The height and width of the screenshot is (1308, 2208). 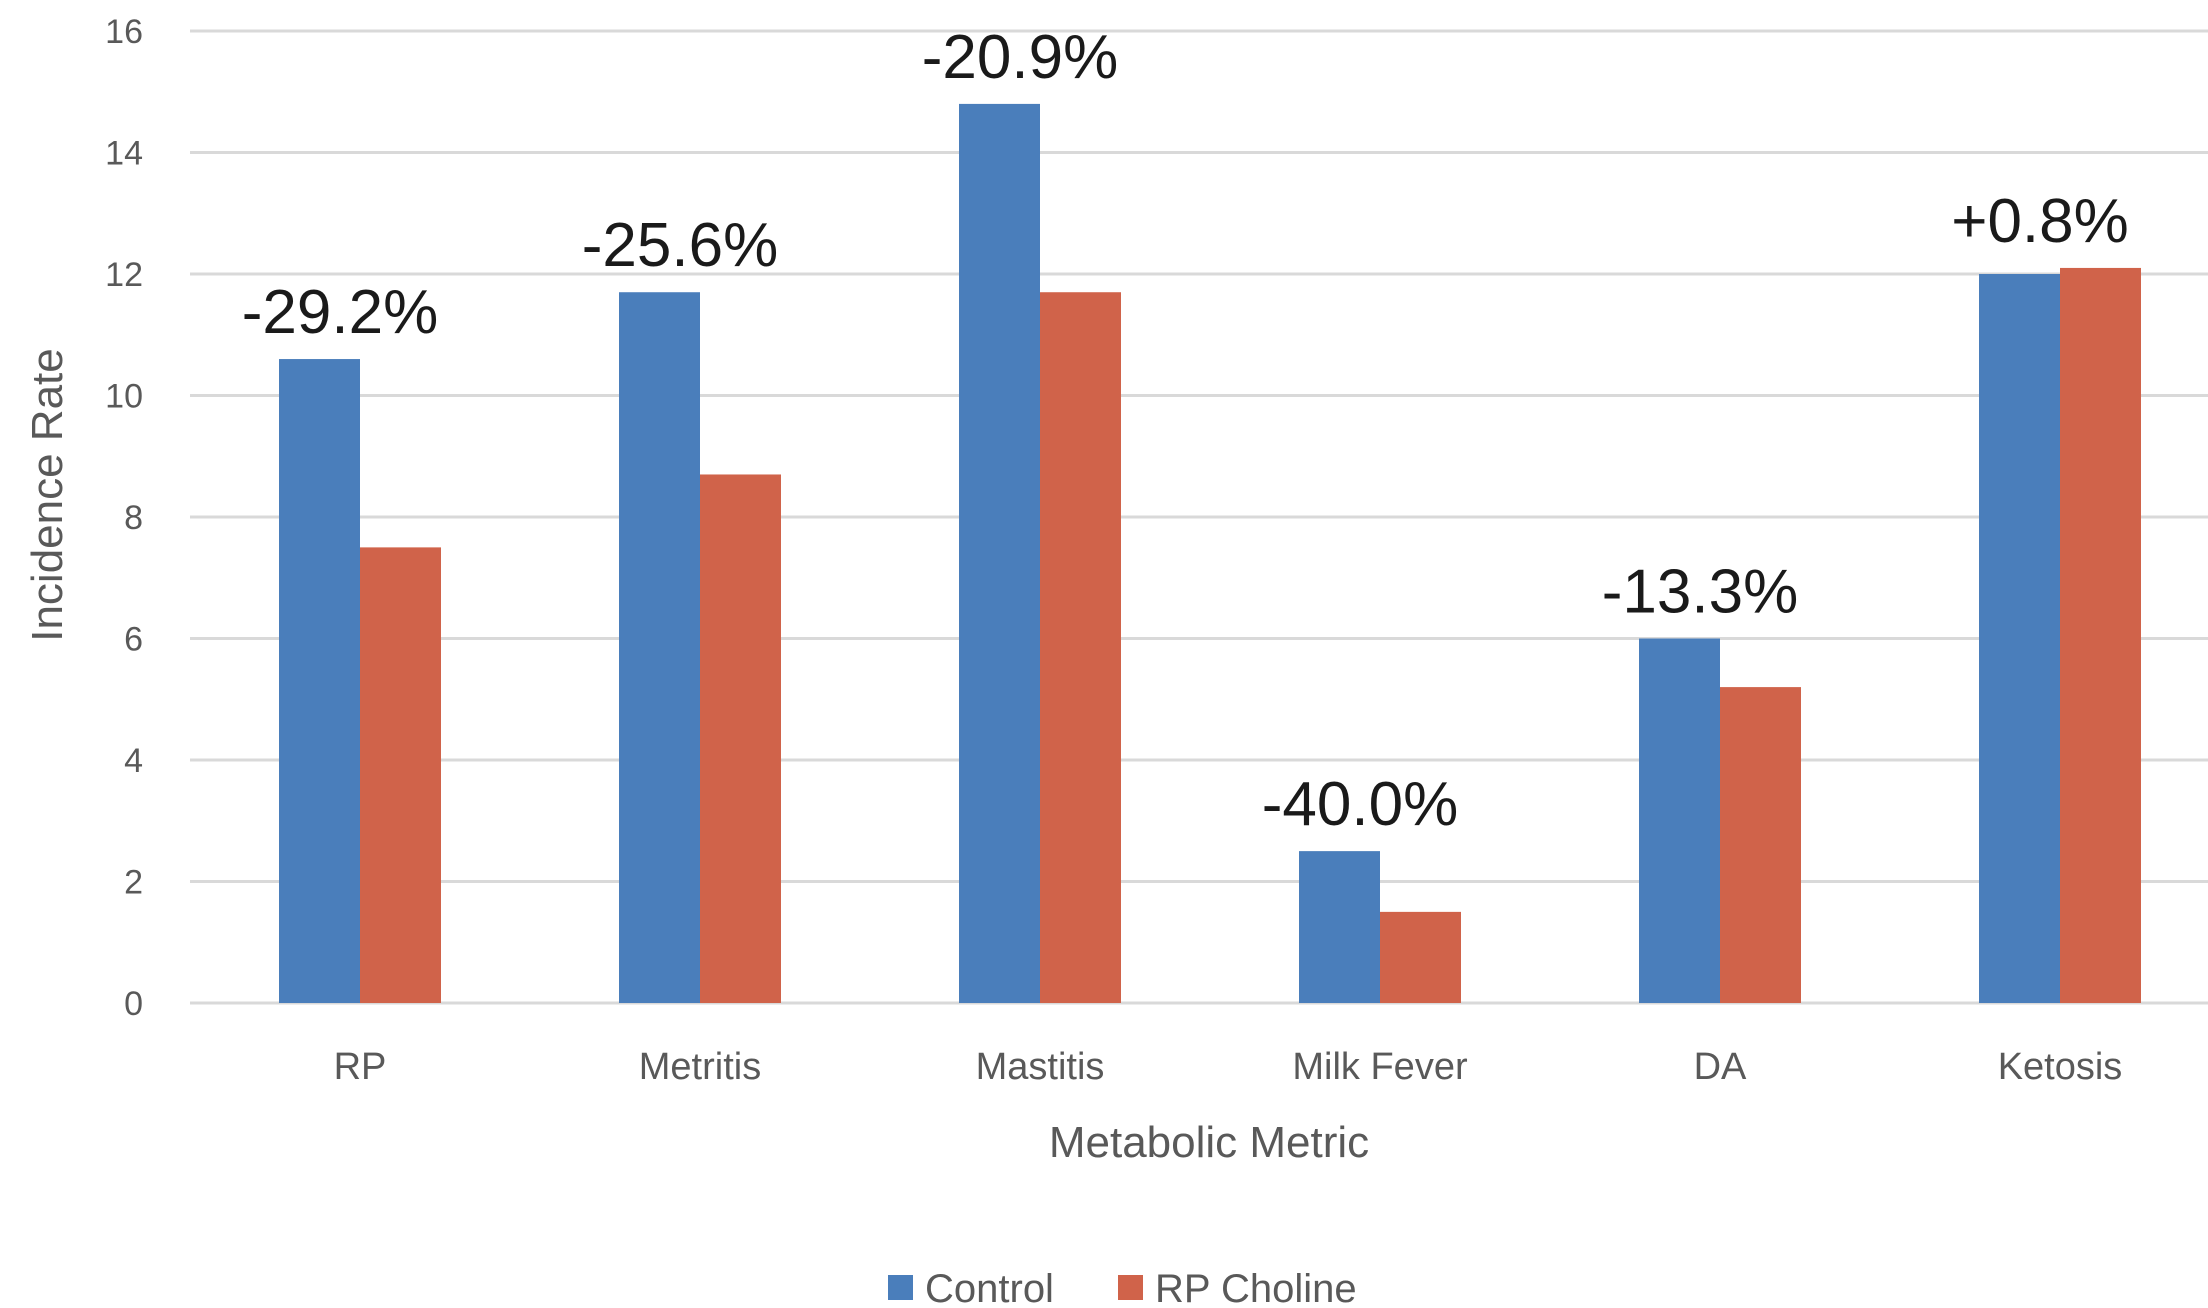 What do you see at coordinates (124, 154) in the screenshot?
I see `y-tick-label: 14` at bounding box center [124, 154].